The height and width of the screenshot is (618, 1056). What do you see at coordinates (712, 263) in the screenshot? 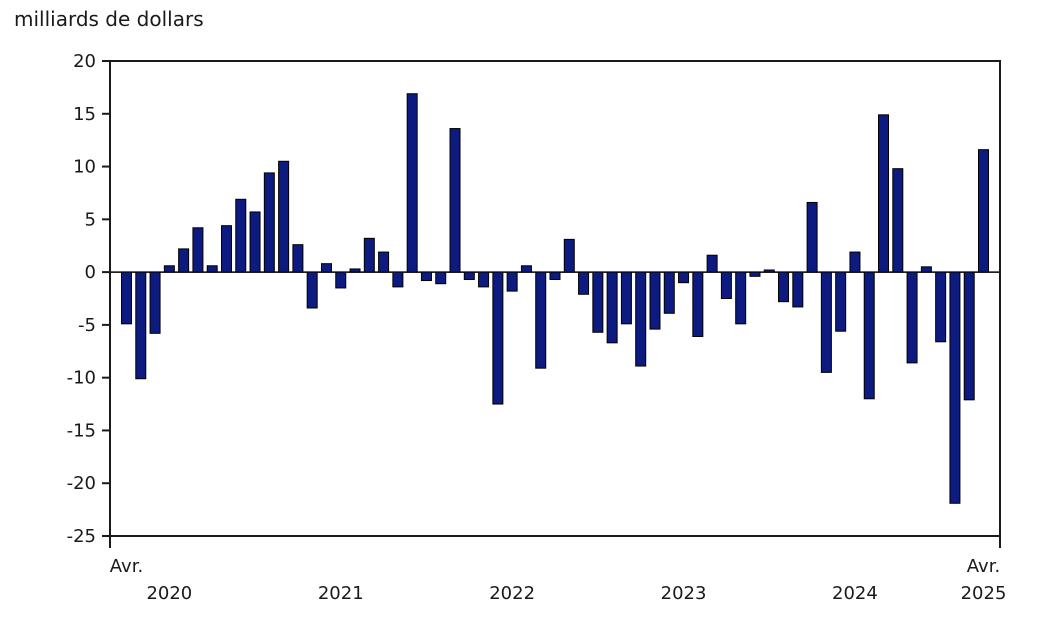
I see `bar-sept-2023` at bounding box center [712, 263].